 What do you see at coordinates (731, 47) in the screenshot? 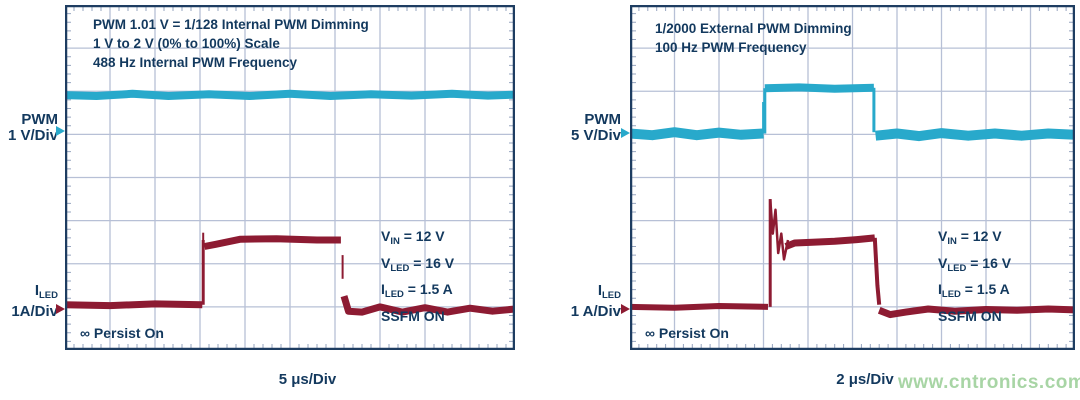
I see `title-line: 100 Hz PWM Frequency` at bounding box center [731, 47].